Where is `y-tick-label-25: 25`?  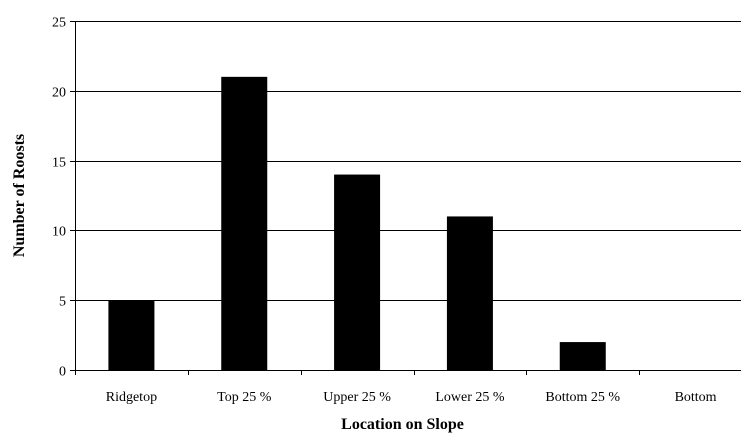
y-tick-label-25: 25 is located at coordinates (59, 23).